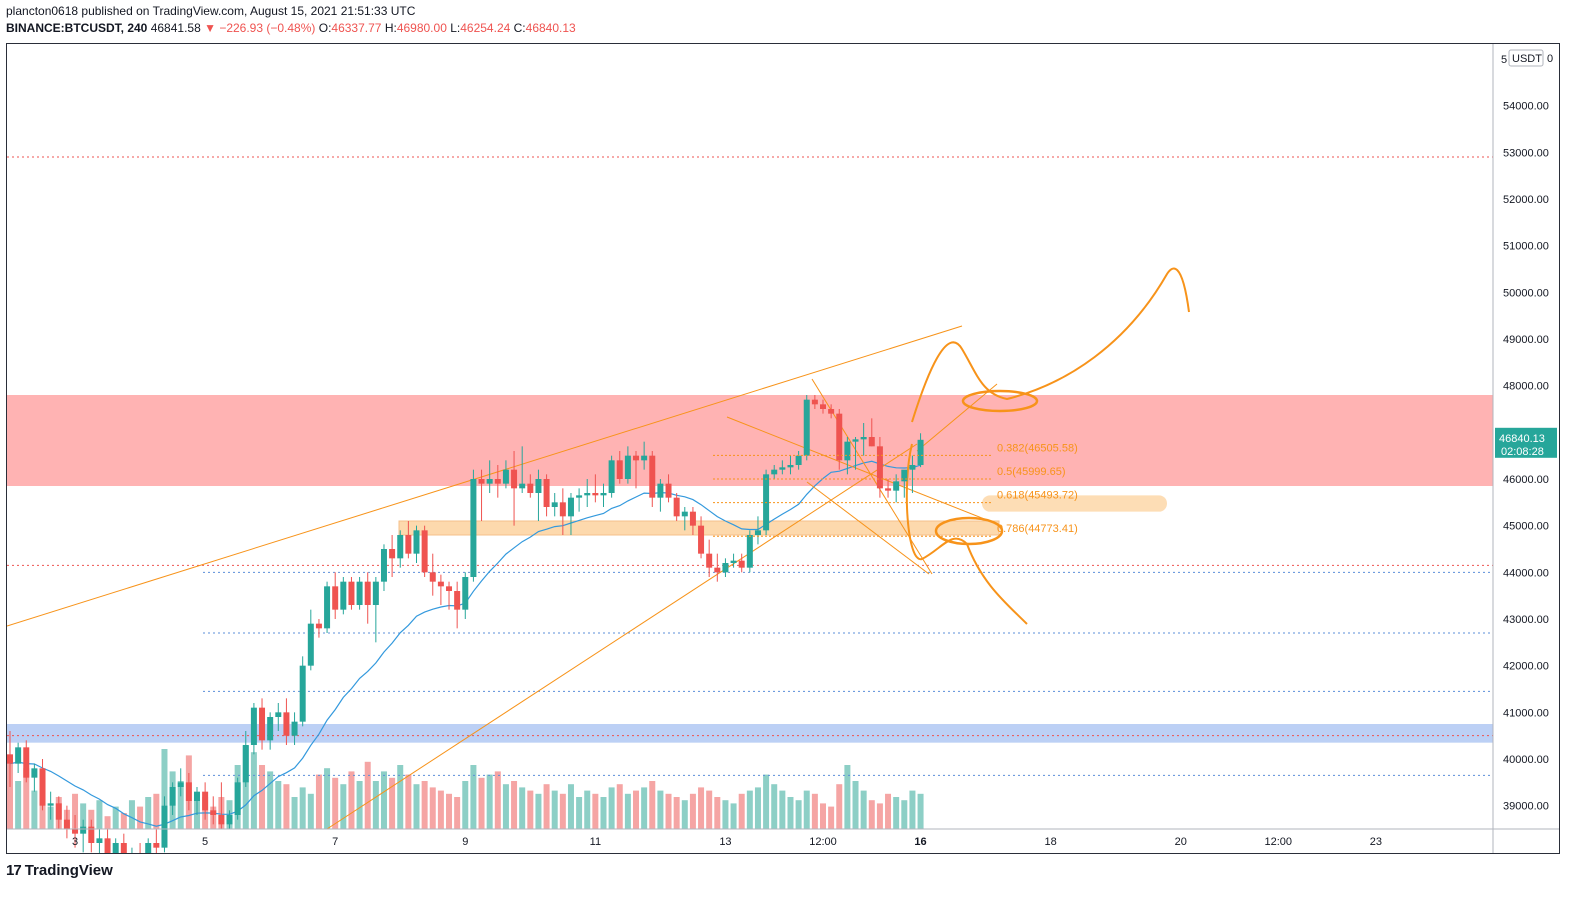  I want to click on x-tick-label: 18, so click(1051, 842).